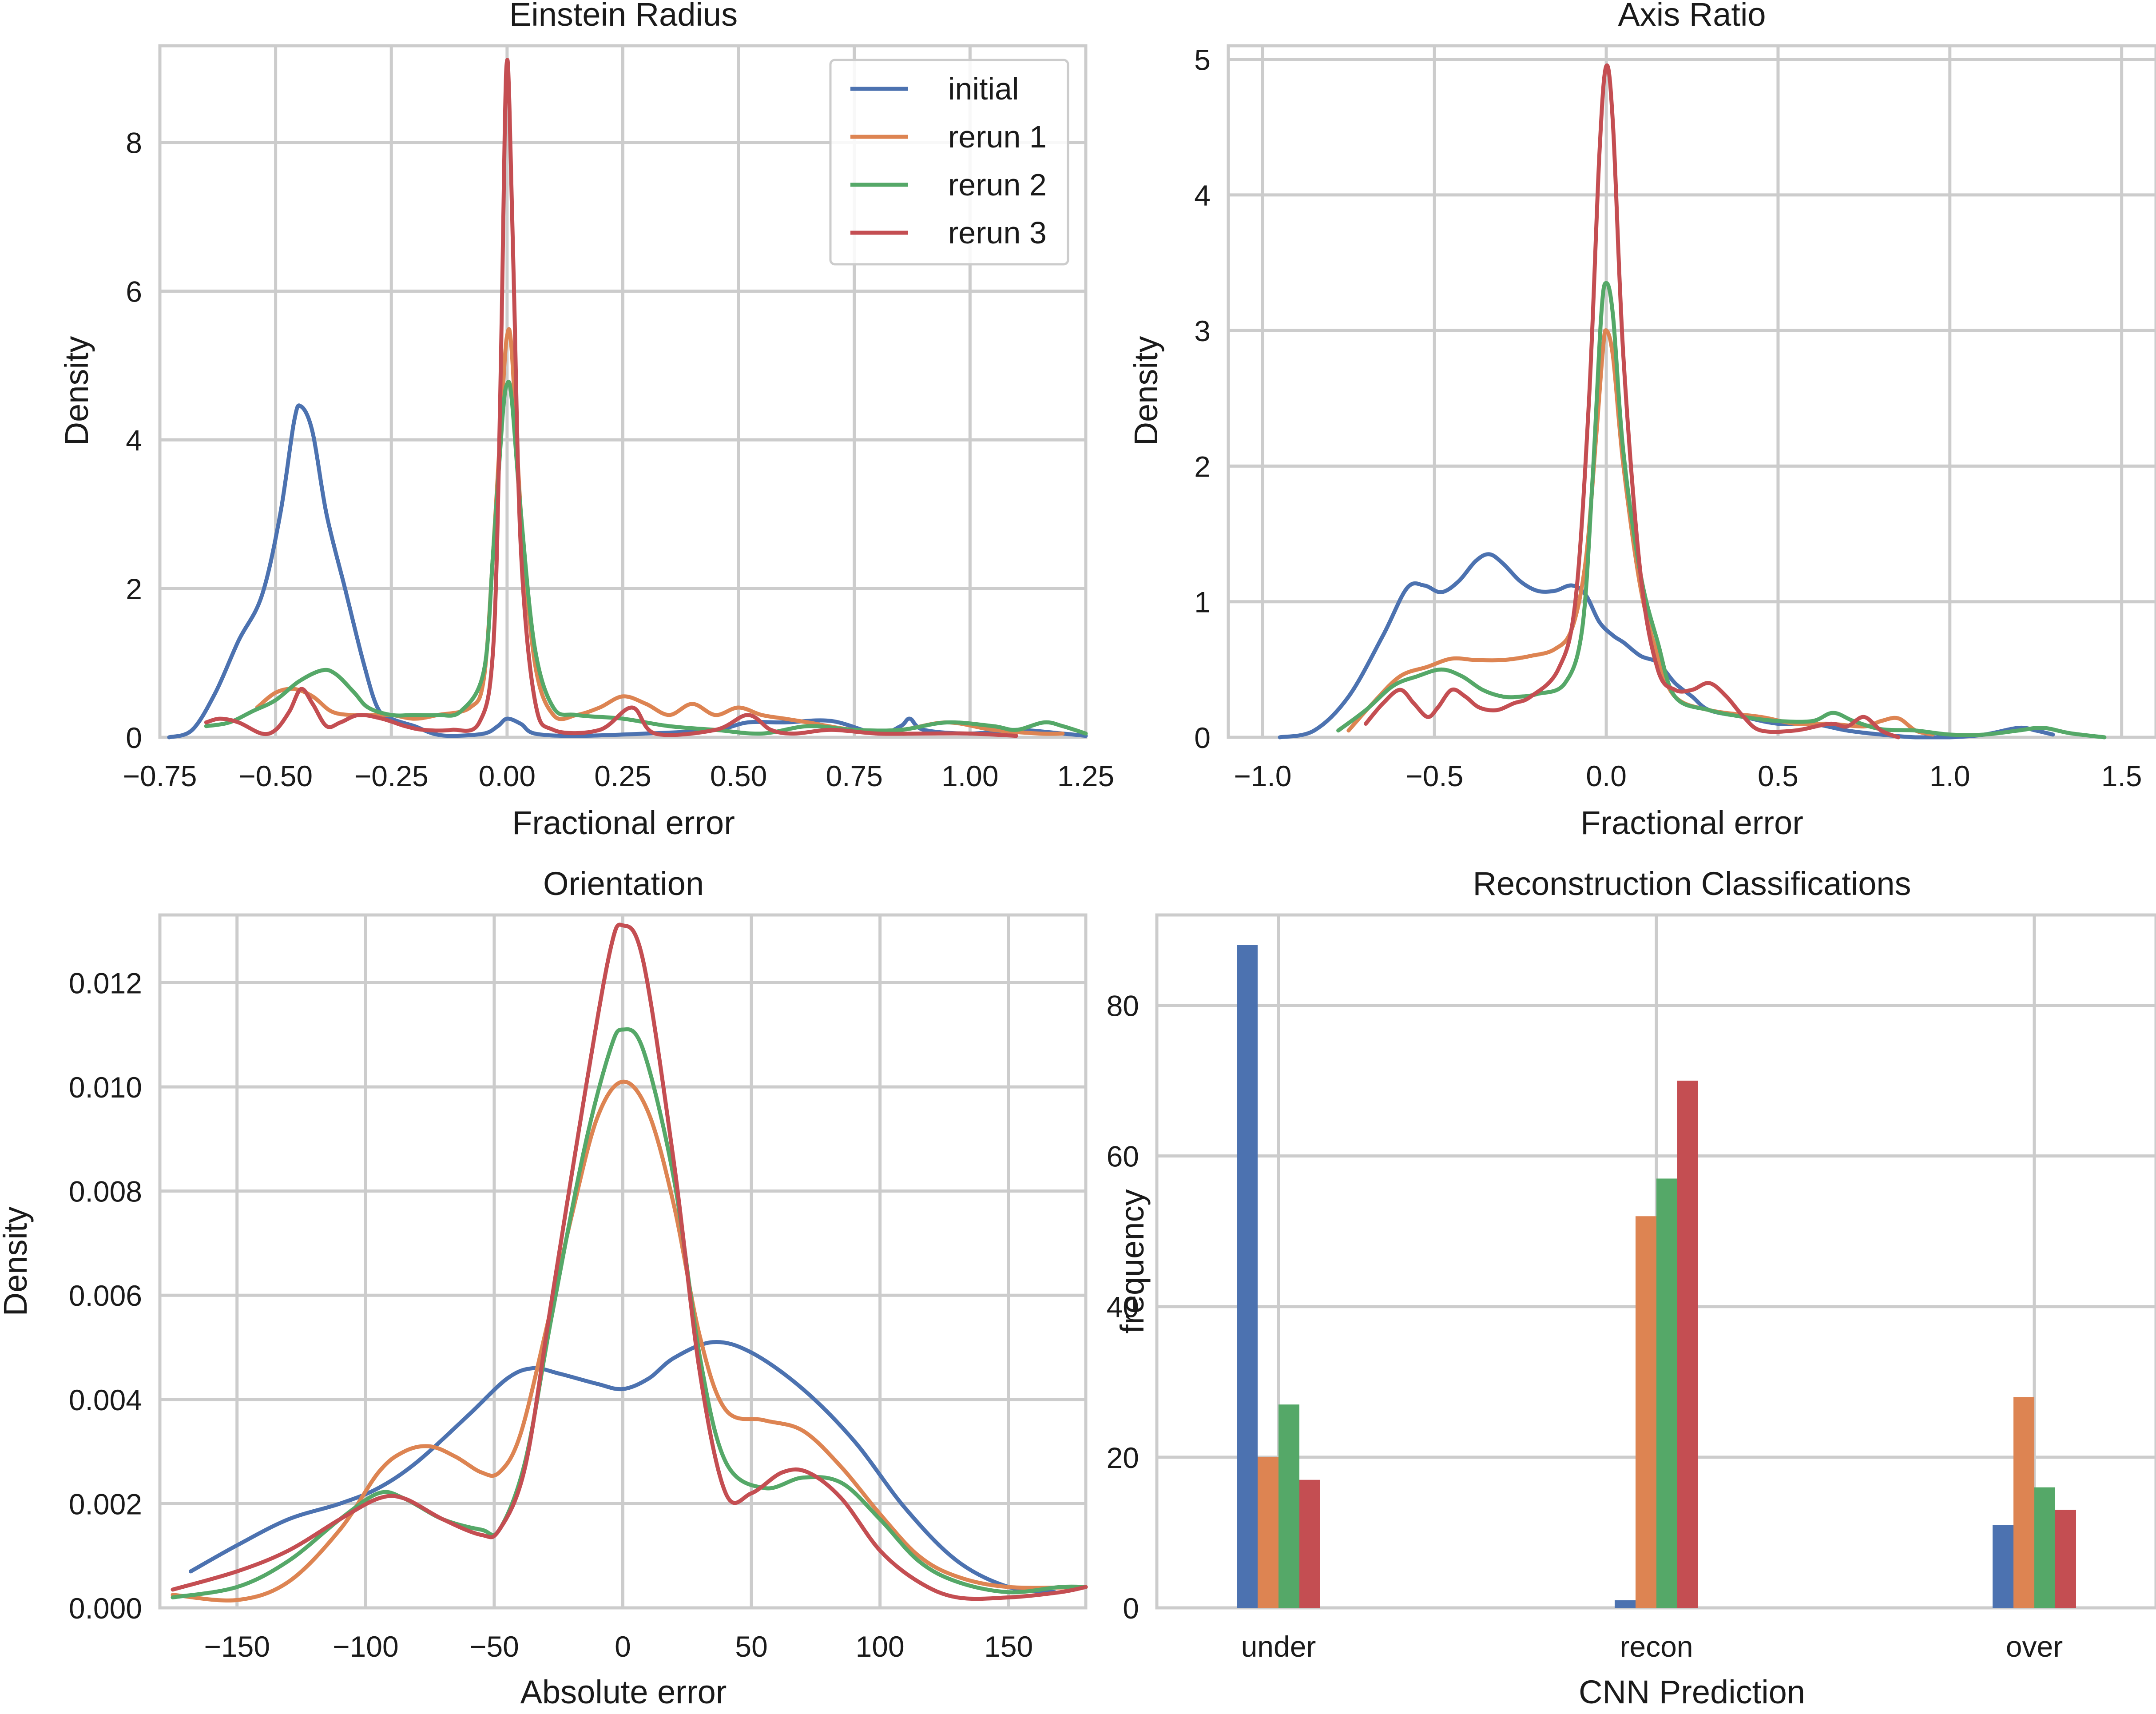 Image resolution: width=2156 pixels, height=1714 pixels. What do you see at coordinates (739, 776) in the screenshot?
I see `x-tick-label: 0.50` at bounding box center [739, 776].